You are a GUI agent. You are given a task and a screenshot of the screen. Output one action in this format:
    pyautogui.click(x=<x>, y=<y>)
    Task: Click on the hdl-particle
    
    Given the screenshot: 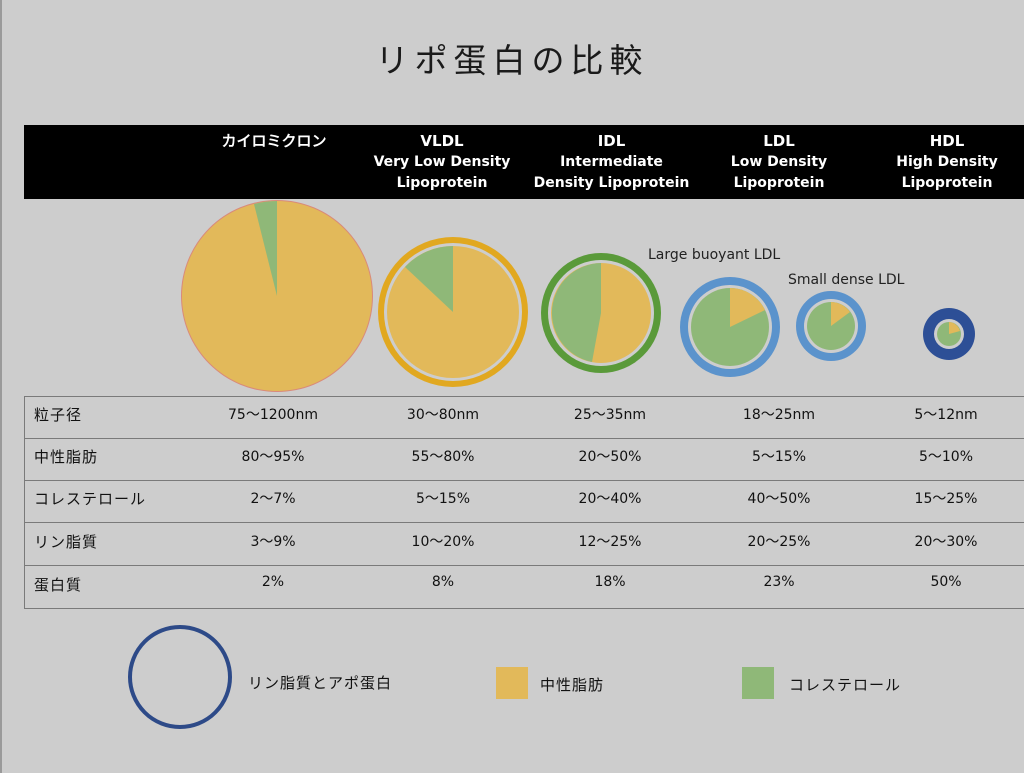 What is the action you would take?
    pyautogui.click(x=949, y=334)
    